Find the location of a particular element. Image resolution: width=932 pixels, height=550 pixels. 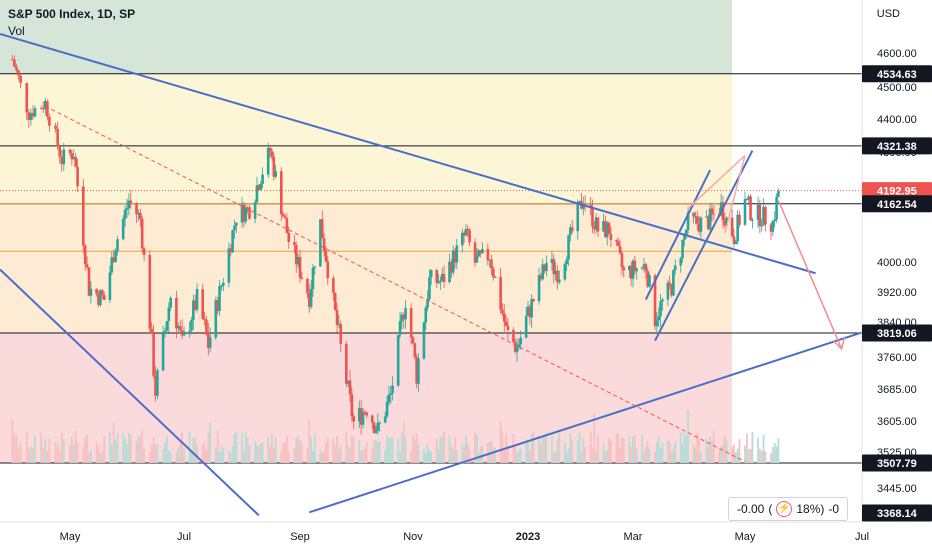

indicator-percent: 18%) is located at coordinates (810, 509).